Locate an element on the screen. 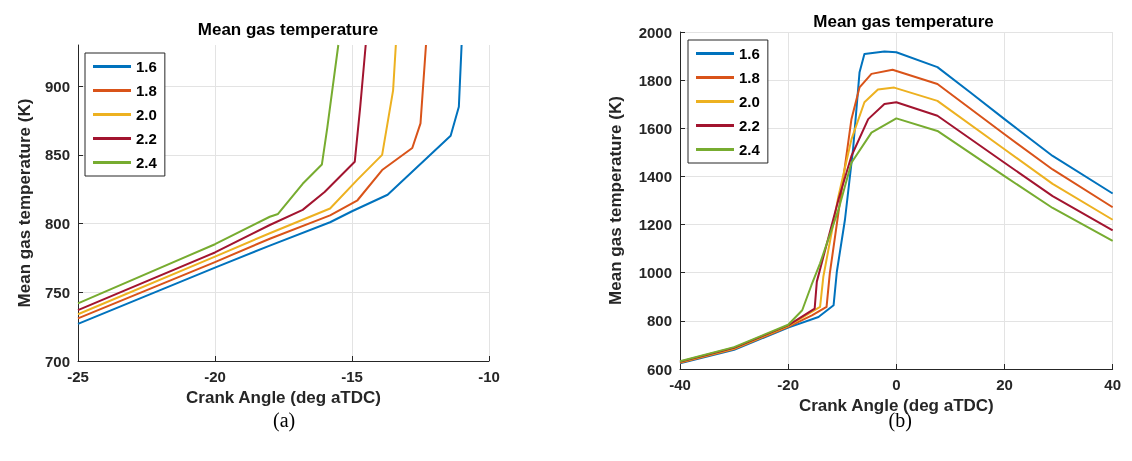 This screenshot has width=1132, height=461. y-tick-label: 2000 is located at coordinates (655, 32).